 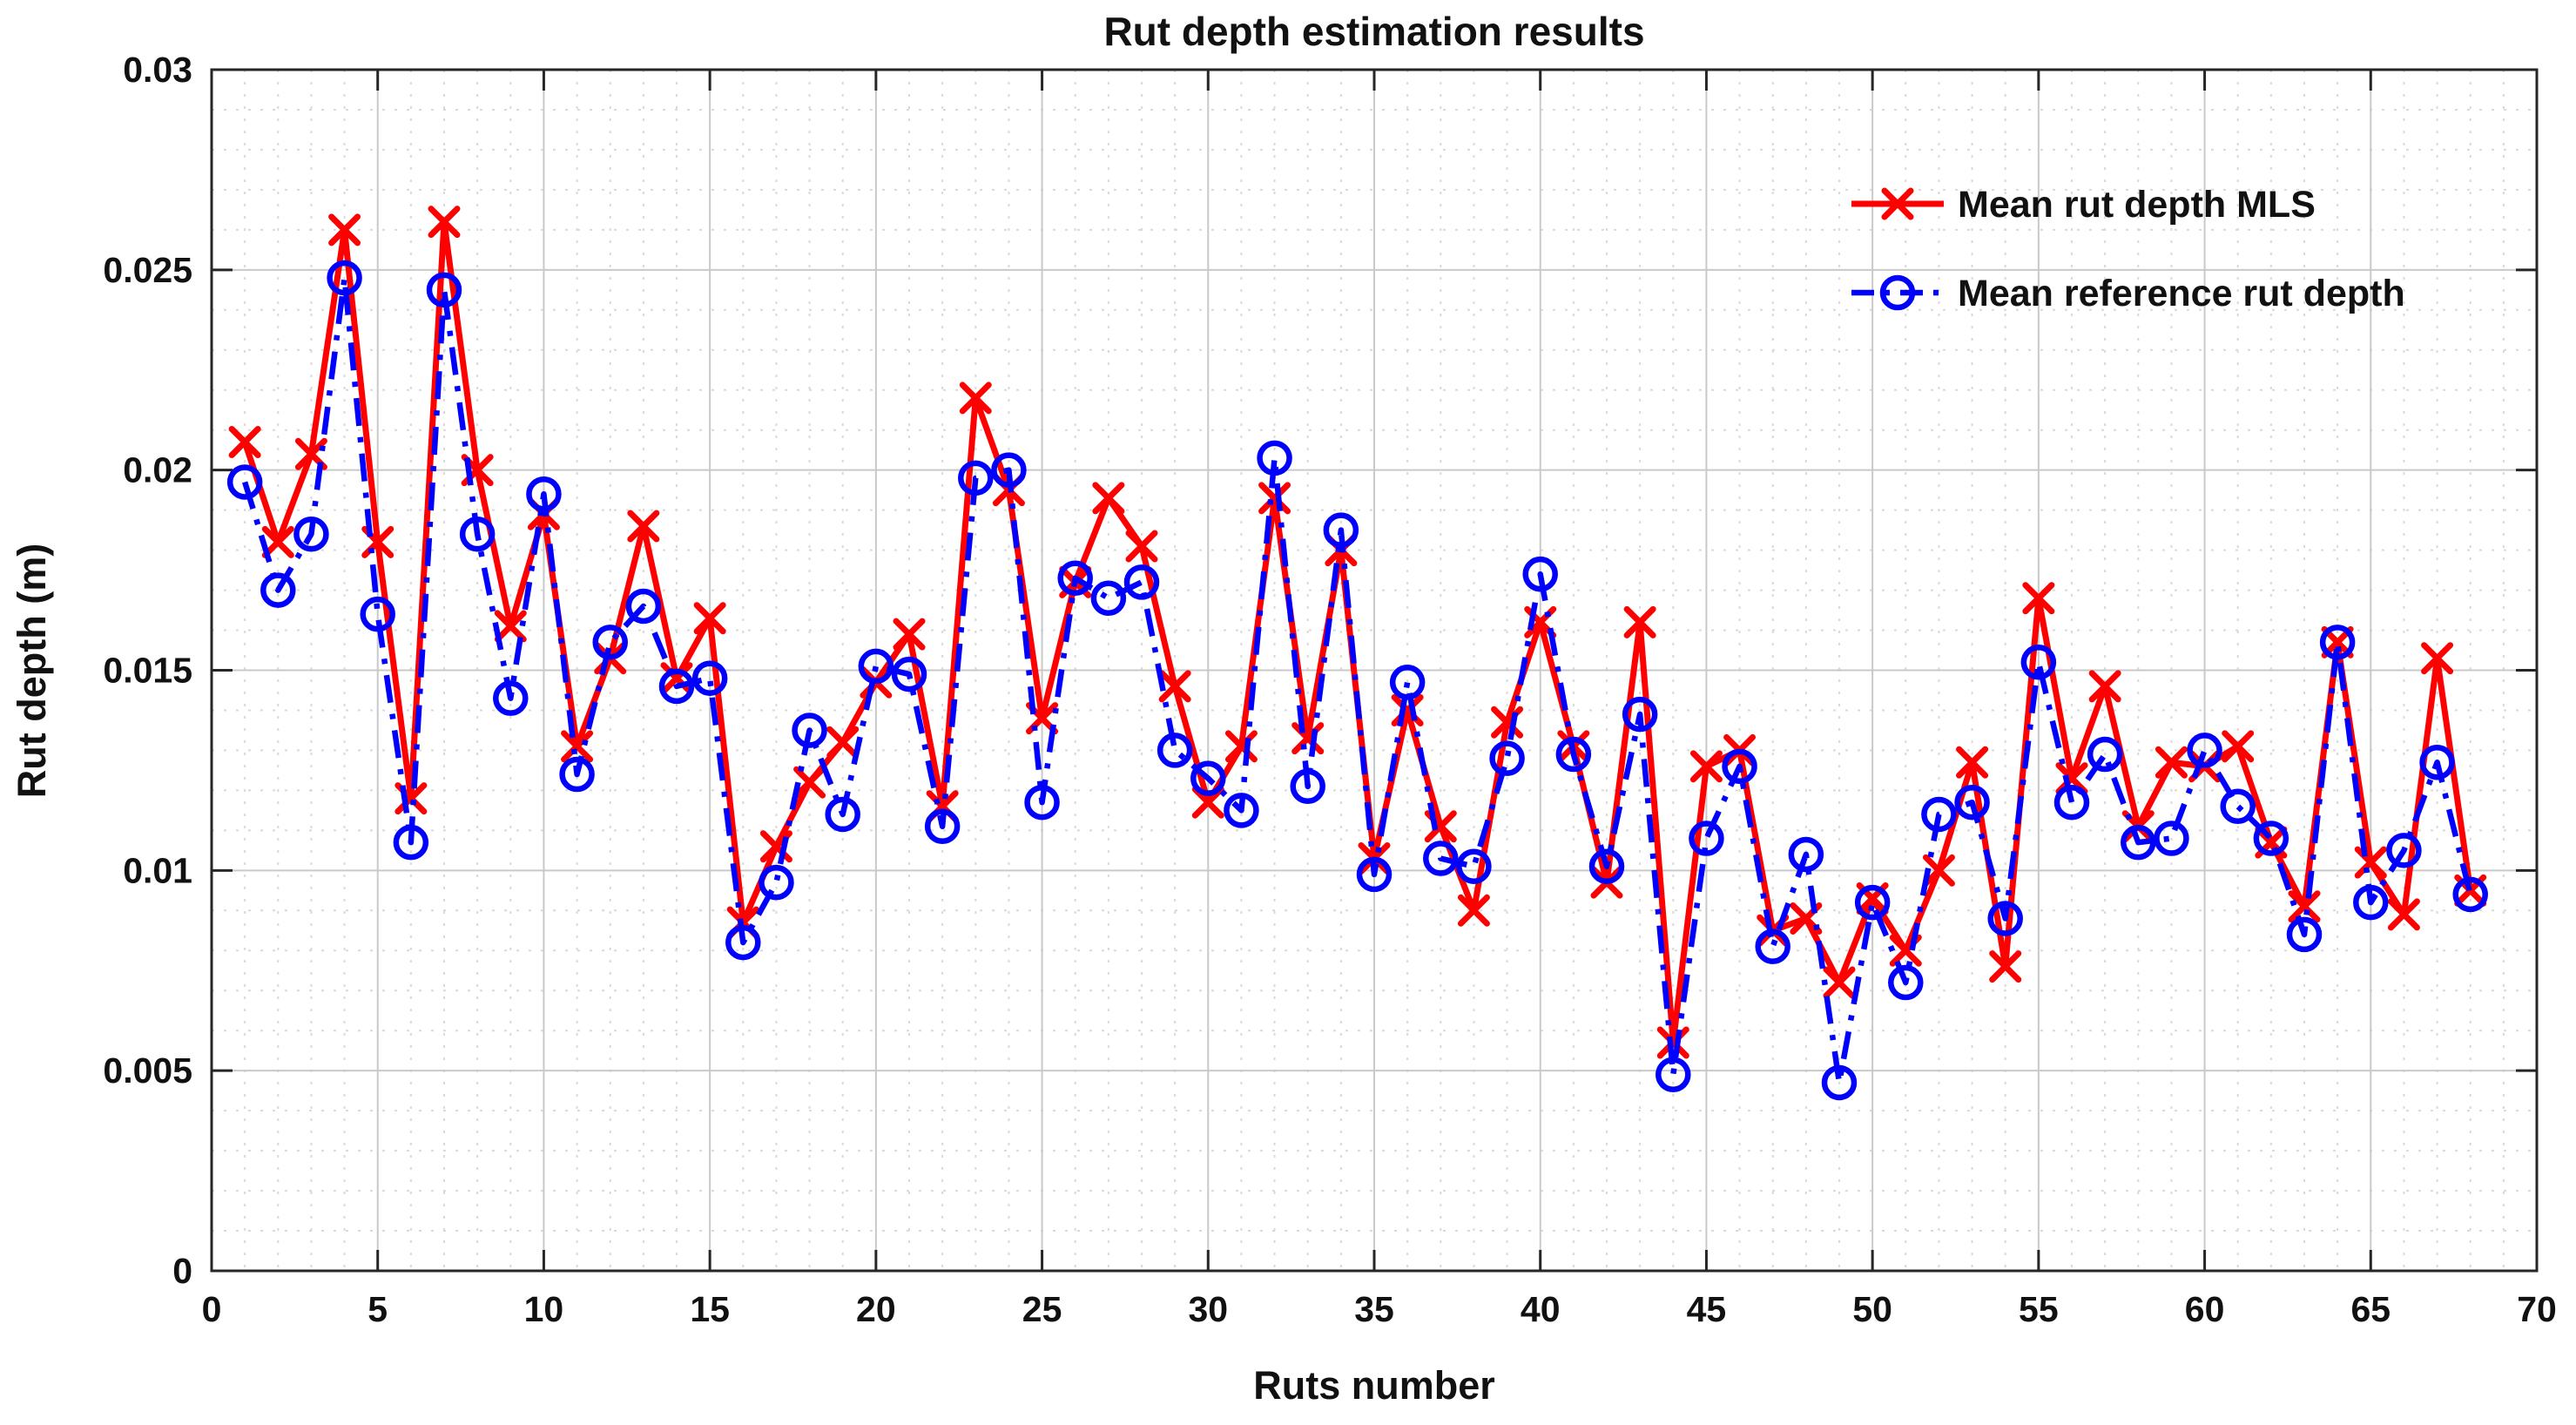 I want to click on y-tick-label: 0.025, so click(x=147, y=270).